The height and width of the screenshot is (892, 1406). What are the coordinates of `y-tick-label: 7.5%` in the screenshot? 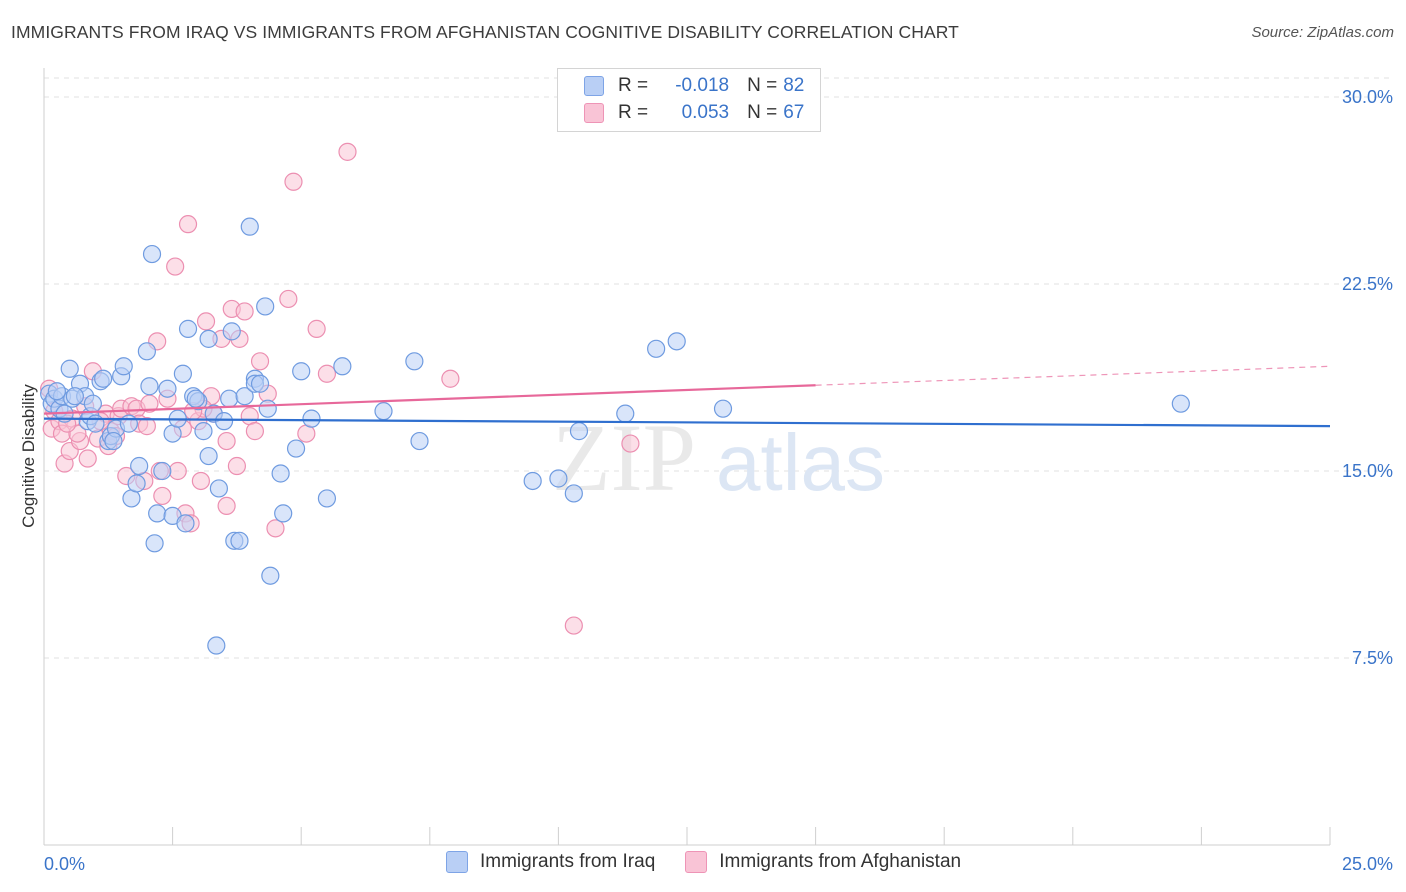 It's located at (1372, 658).